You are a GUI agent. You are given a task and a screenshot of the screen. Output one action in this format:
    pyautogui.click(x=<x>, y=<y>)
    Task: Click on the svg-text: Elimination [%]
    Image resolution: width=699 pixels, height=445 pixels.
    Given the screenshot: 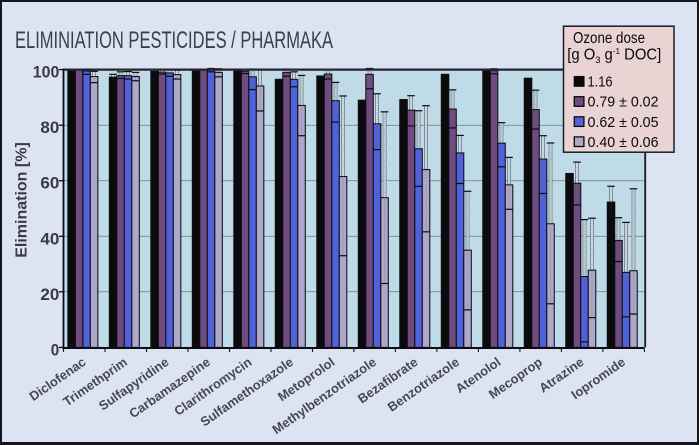 What is the action you would take?
    pyautogui.click(x=22, y=200)
    